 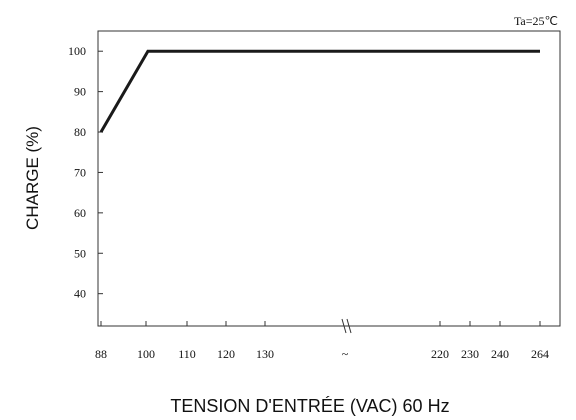 What do you see at coordinates (80, 294) in the screenshot?
I see `y-tick-label: 40` at bounding box center [80, 294].